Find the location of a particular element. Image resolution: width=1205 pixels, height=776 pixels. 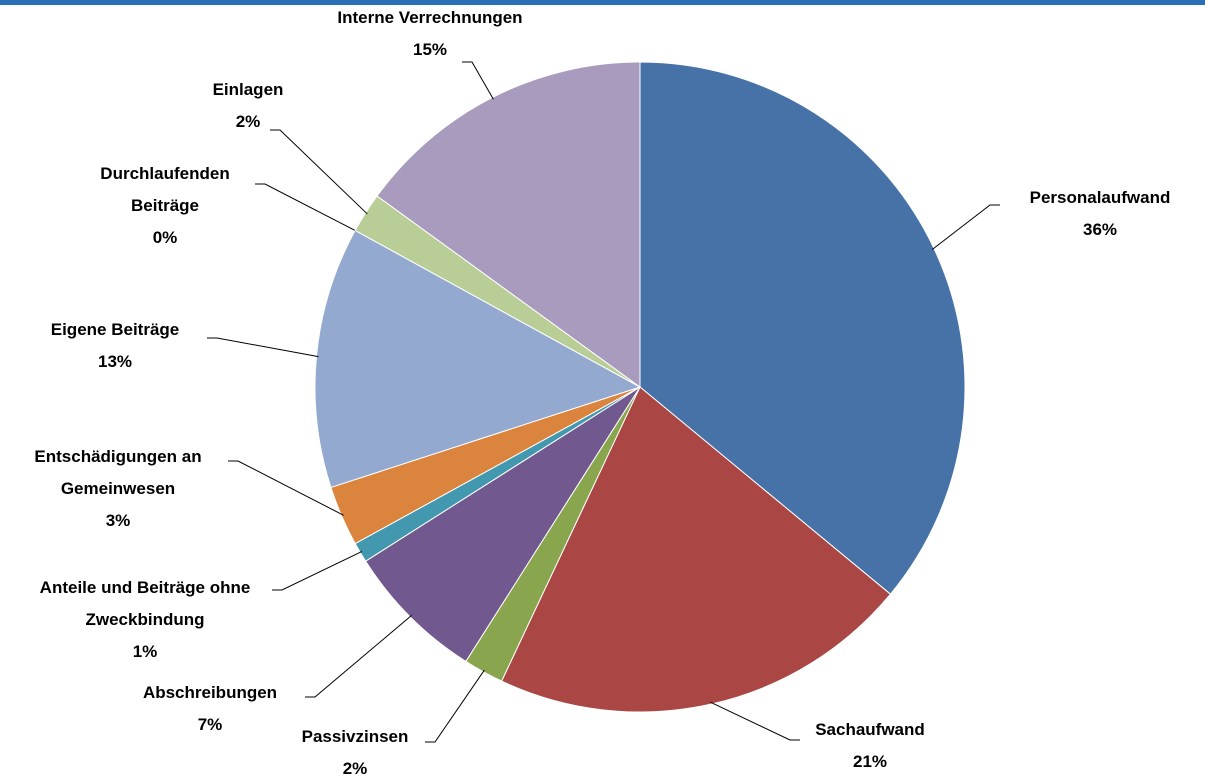

value-label: 36% is located at coordinates (1100, 229).